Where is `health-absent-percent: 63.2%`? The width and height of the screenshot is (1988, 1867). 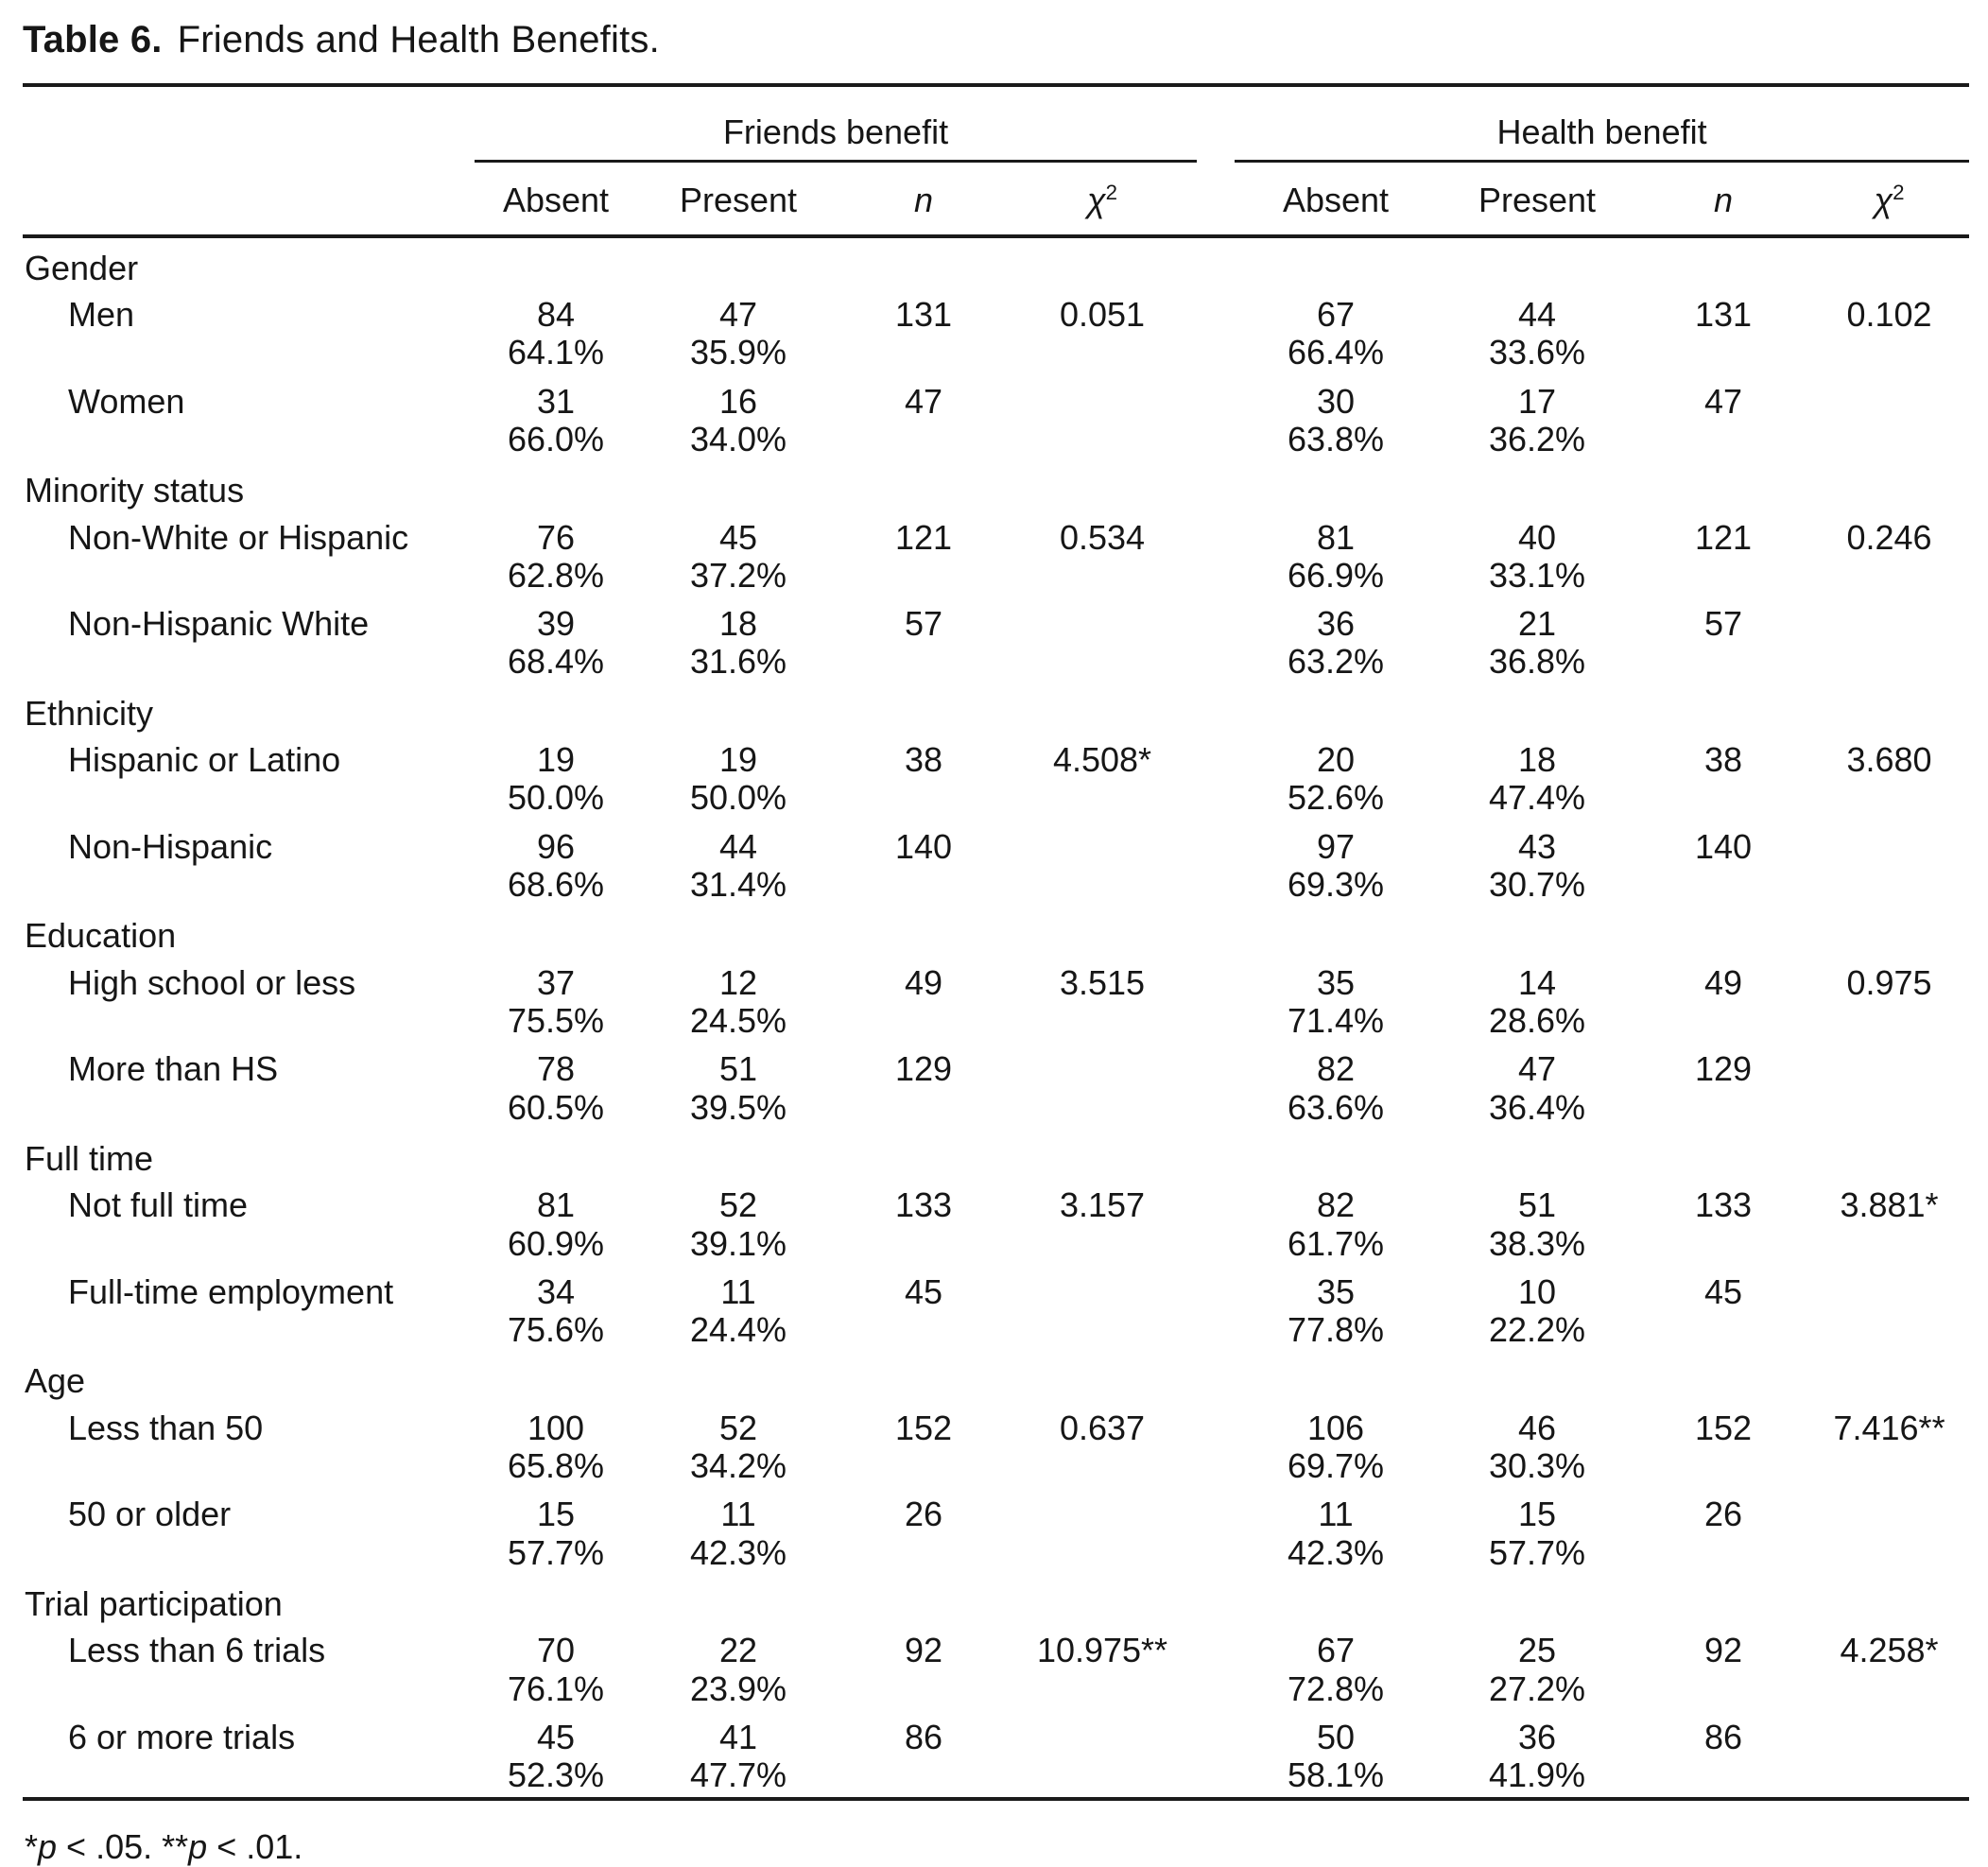 health-absent-percent: 63.2% is located at coordinates (1336, 662).